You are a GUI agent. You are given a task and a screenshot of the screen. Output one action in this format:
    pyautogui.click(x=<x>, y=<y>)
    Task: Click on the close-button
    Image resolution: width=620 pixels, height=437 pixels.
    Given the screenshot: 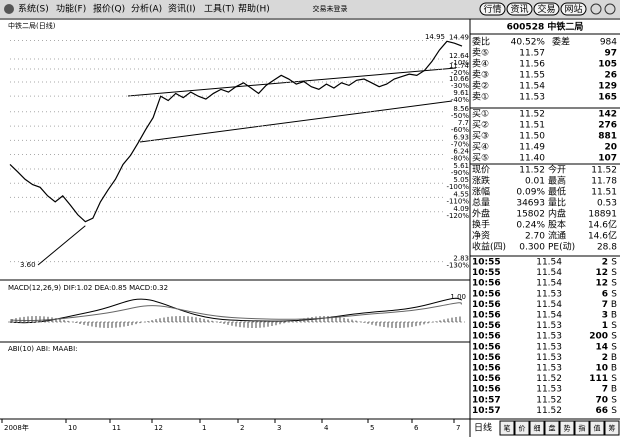 What is the action you would take?
    pyautogui.click(x=610, y=9)
    